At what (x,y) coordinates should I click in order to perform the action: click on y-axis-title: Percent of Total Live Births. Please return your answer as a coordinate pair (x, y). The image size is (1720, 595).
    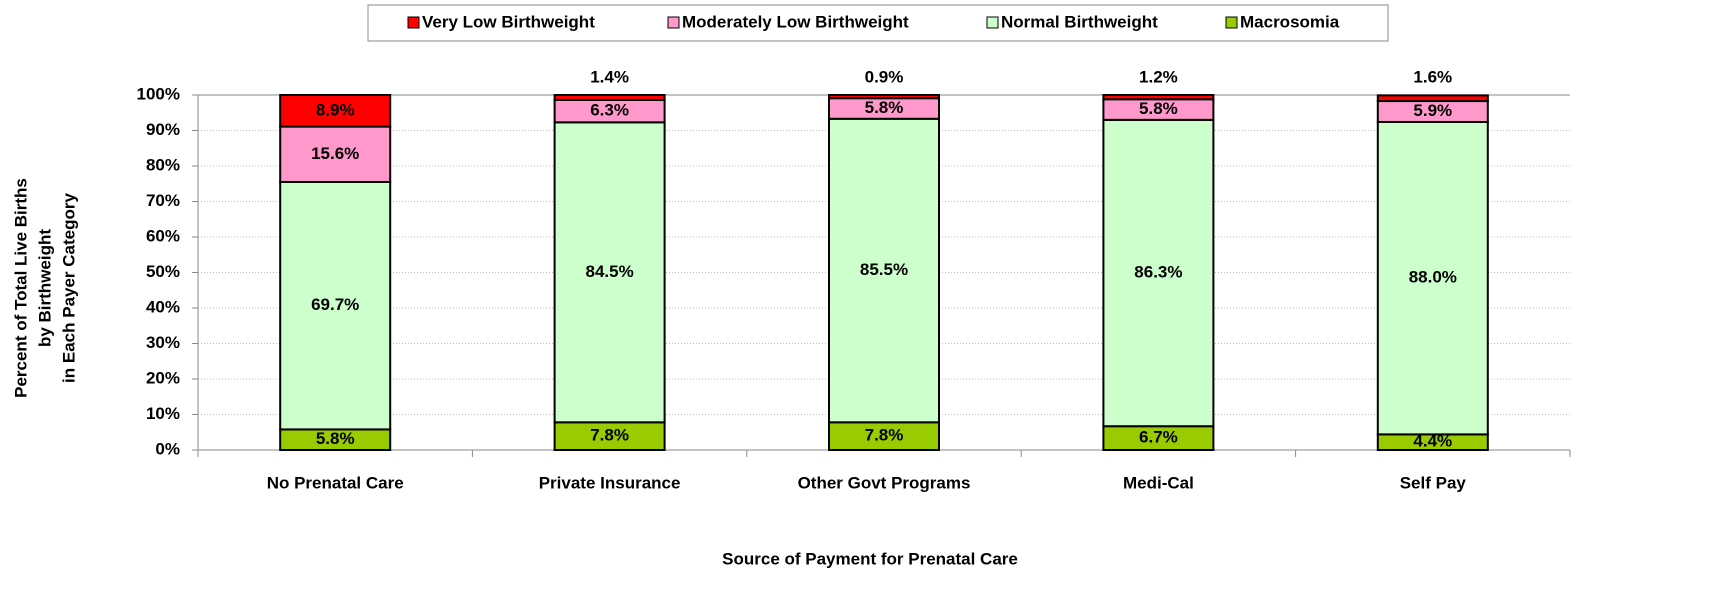
    Looking at the image, I should click on (20, 288).